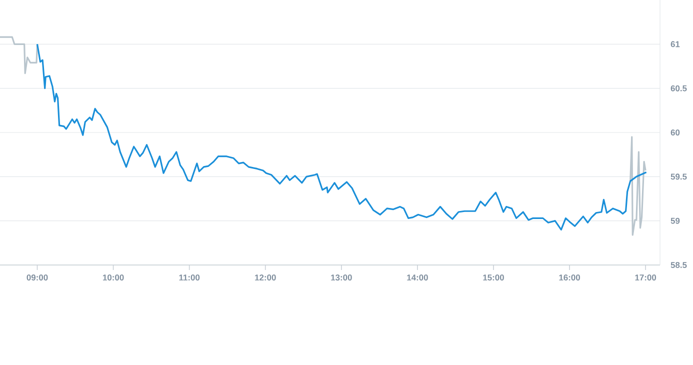 This screenshot has height=365, width=693. What do you see at coordinates (341, 277) in the screenshot?
I see `x-tick-label: 13:00` at bounding box center [341, 277].